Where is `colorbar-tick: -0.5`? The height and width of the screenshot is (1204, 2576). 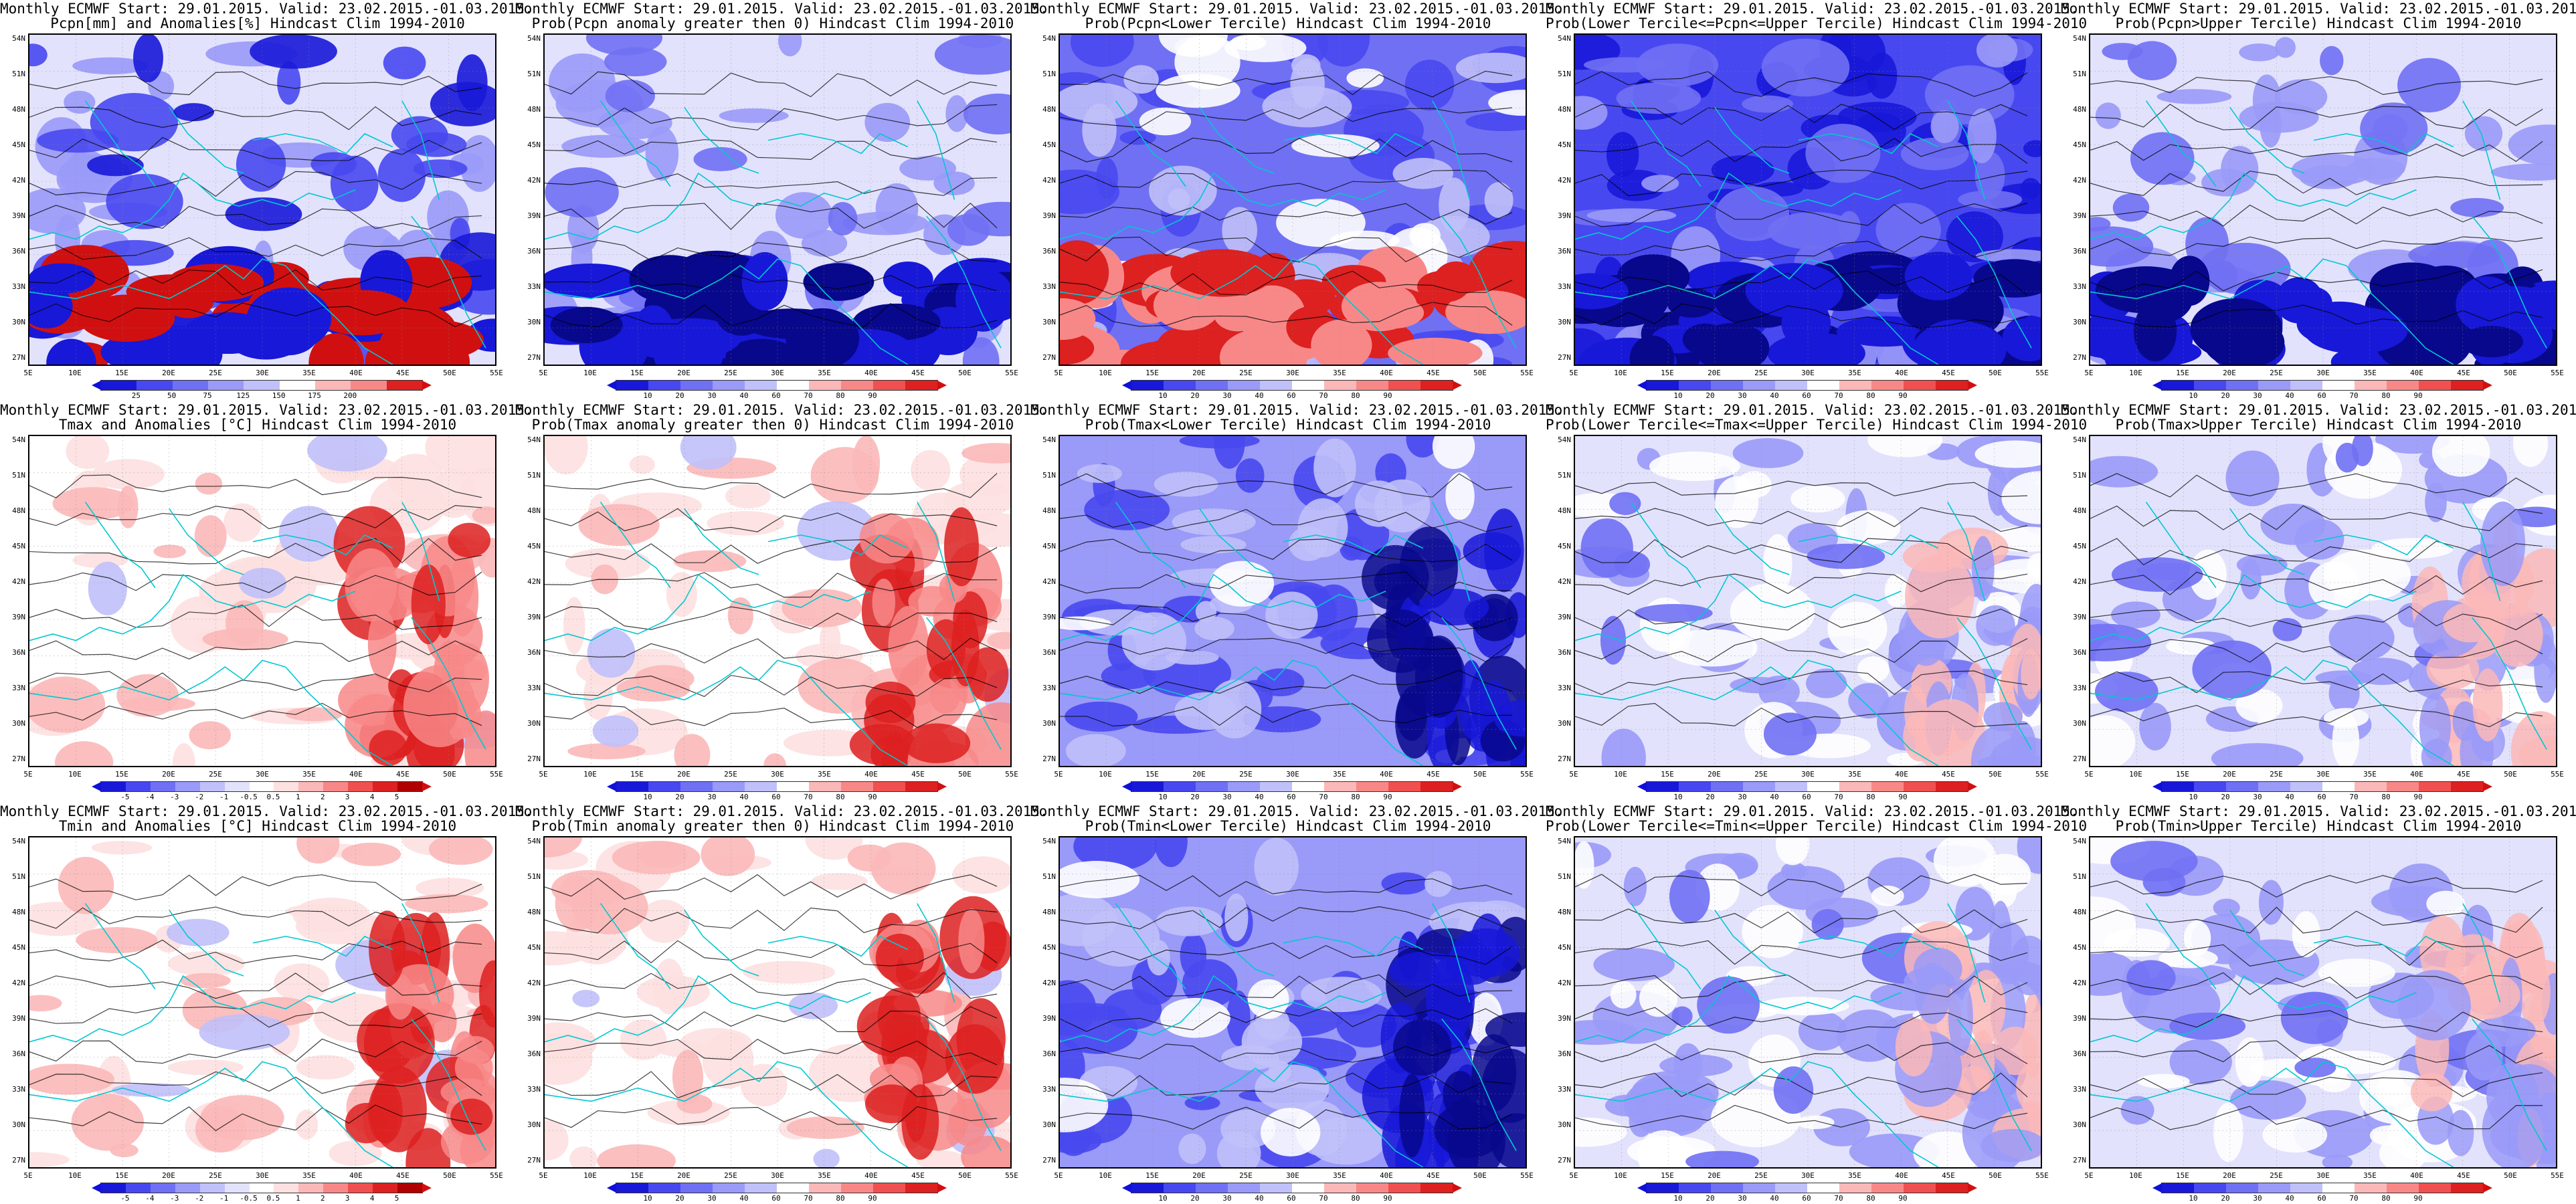
colorbar-tick: -0.5 is located at coordinates (249, 1198).